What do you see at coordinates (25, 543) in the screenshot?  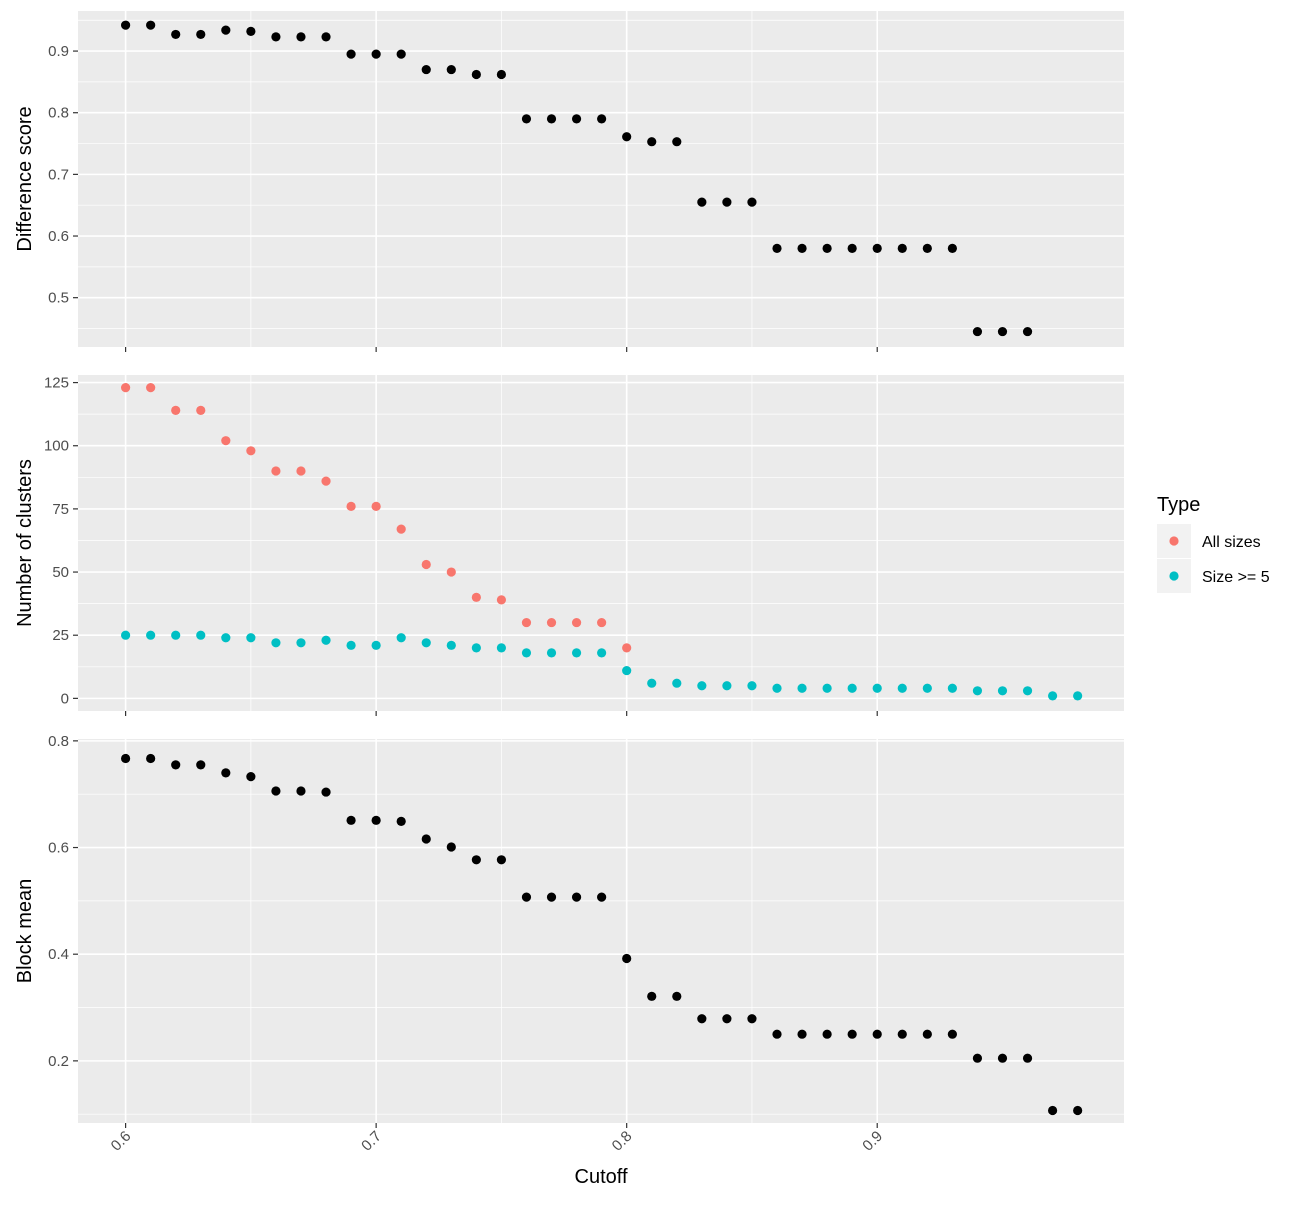 I see `y-axis-label: Number of clusters` at bounding box center [25, 543].